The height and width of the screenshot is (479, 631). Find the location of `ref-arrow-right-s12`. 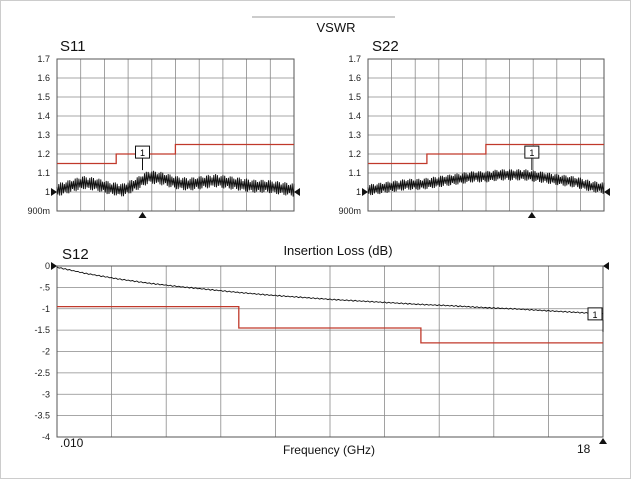

ref-arrow-right-s12 is located at coordinates (606, 266).